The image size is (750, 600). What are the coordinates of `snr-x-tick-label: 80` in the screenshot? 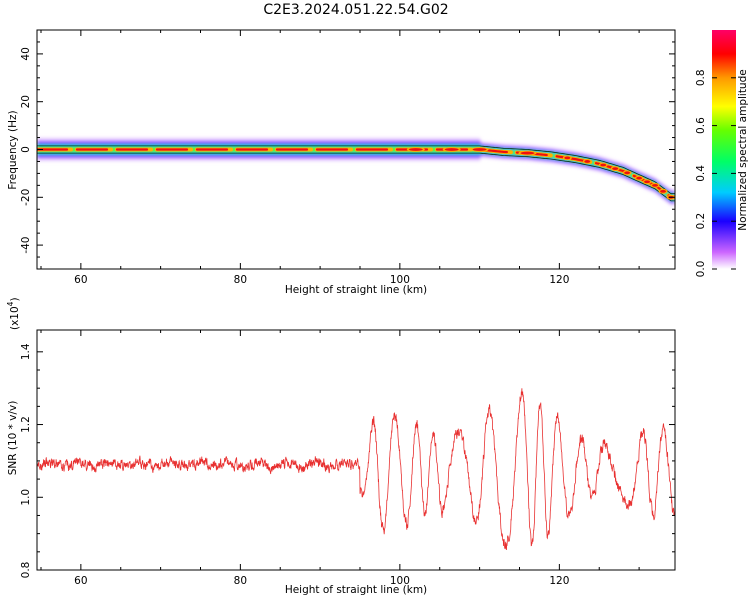 It's located at (240, 581).